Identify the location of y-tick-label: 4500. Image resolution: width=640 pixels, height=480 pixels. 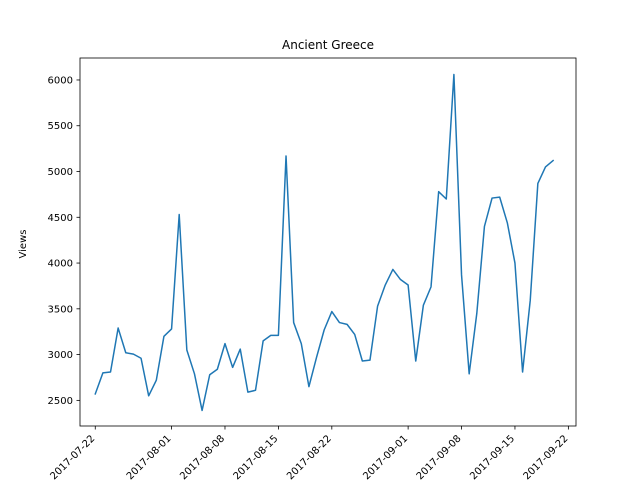
(60, 218).